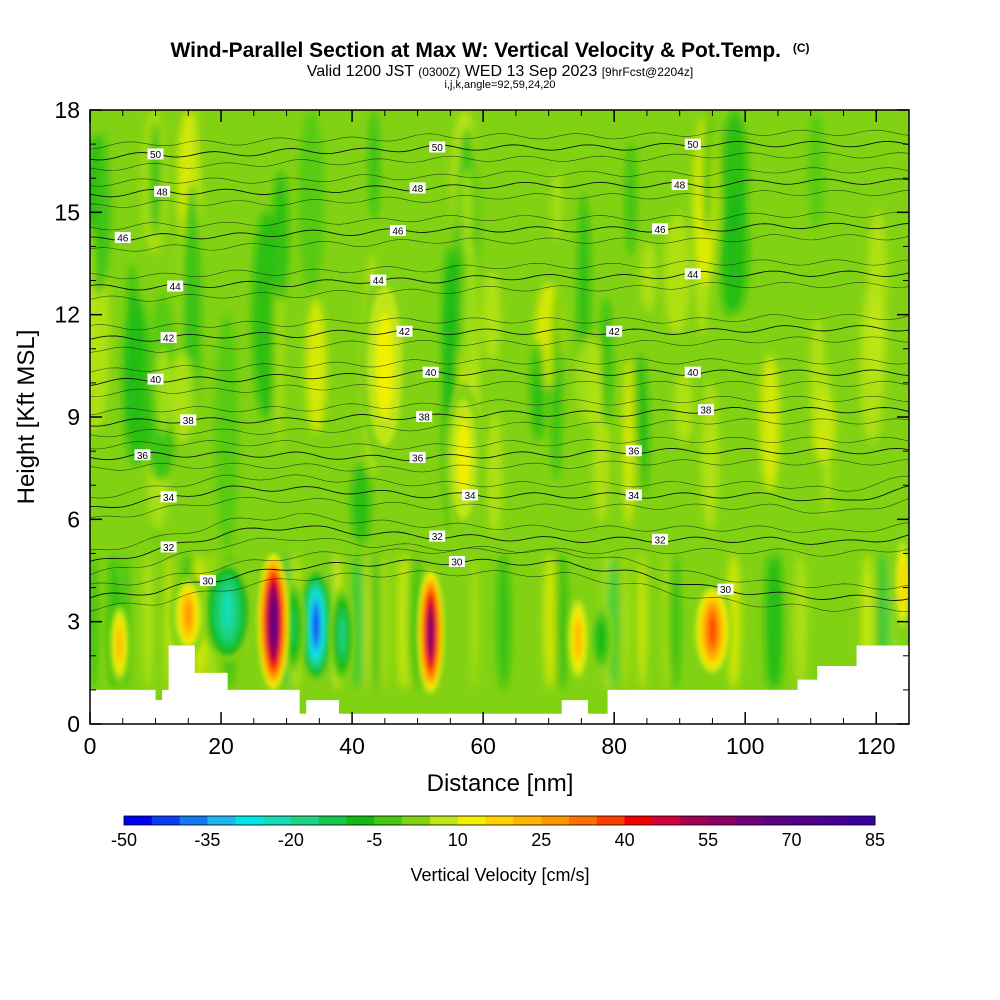 The image size is (1000, 1000). What do you see at coordinates (531, 71) in the screenshot?
I see `subtitle-date: WED 13 Sep 2023` at bounding box center [531, 71].